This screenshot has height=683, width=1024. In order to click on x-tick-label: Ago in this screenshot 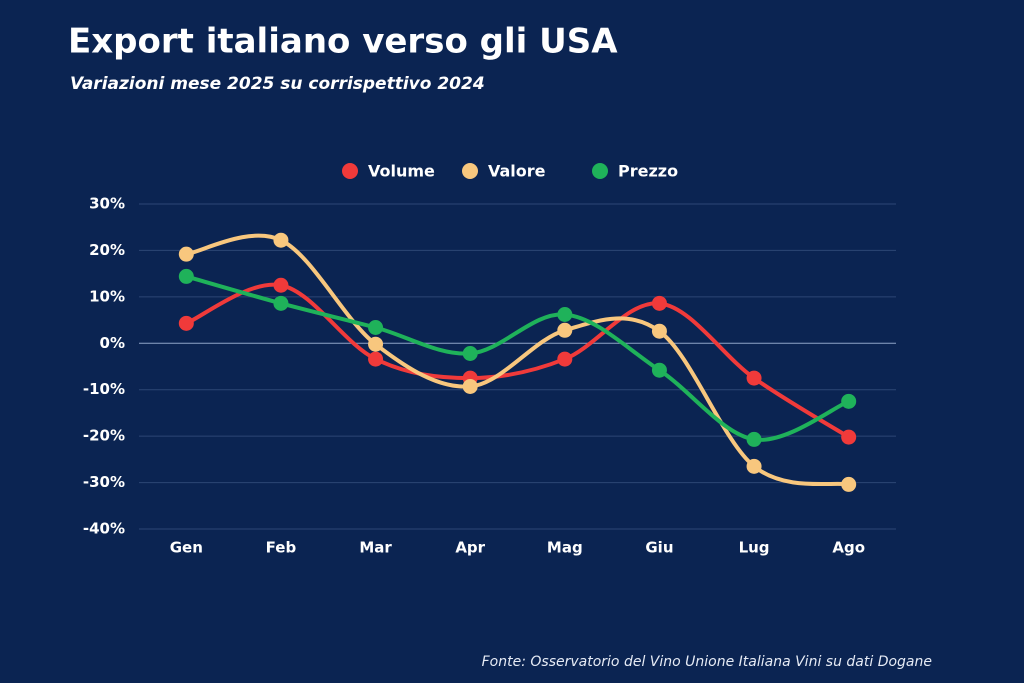, I will do `click(848, 548)`.